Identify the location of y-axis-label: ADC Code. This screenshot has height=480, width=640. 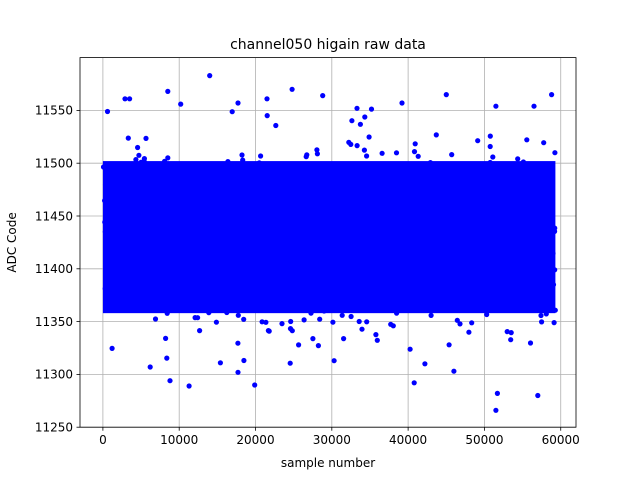
(12, 242).